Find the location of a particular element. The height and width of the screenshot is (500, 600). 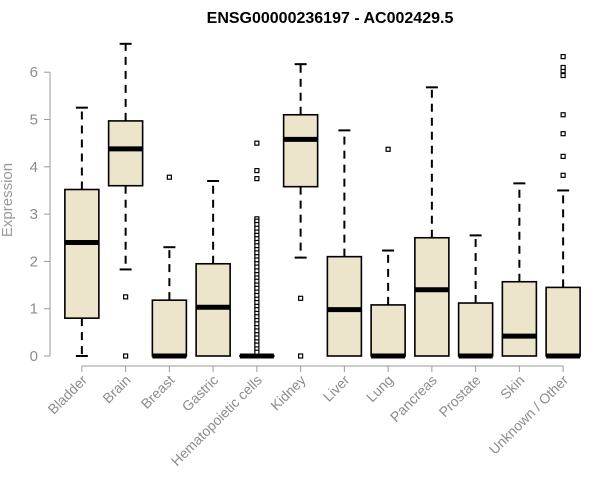

x-tick-label: Prostate is located at coordinates (460, 396).